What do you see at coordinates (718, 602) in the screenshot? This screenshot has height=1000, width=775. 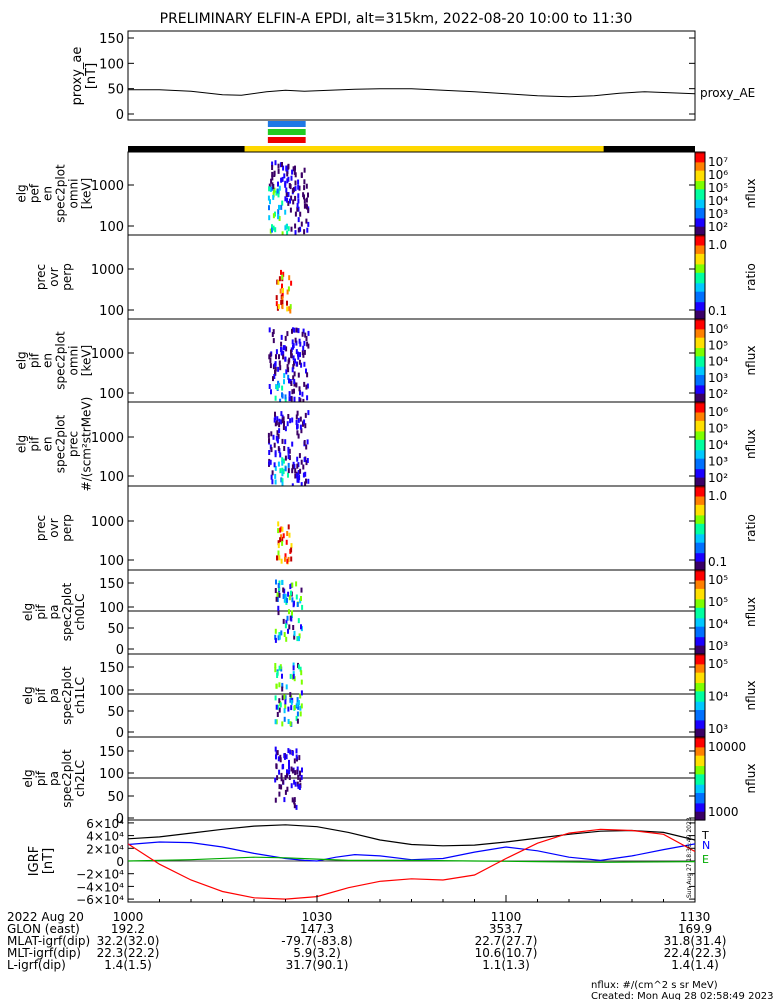 I see `colorbar-label: 10⁵` at bounding box center [718, 602].